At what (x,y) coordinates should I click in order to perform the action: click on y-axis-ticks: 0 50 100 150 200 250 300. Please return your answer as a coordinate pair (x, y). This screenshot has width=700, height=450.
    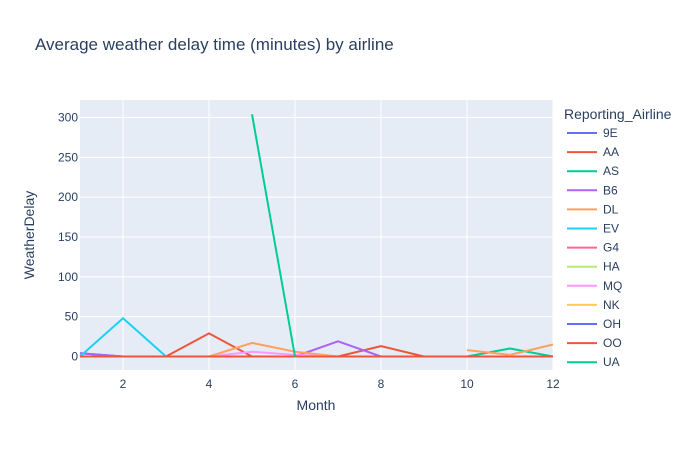
    Looking at the image, I should click on (68, 237).